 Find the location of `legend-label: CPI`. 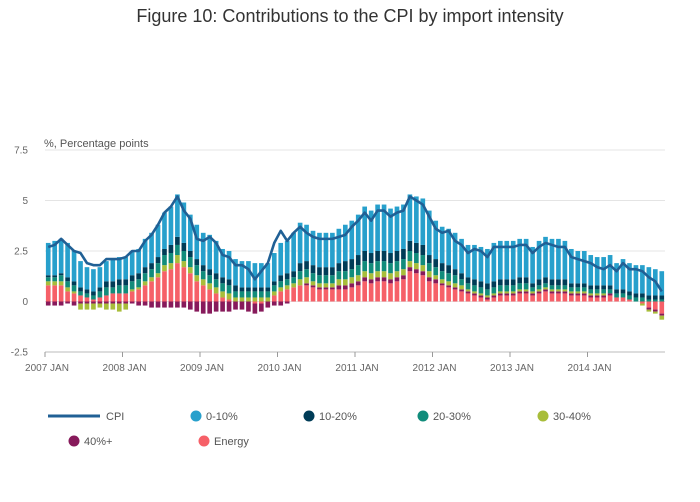

legend-label: CPI is located at coordinates (115, 417).